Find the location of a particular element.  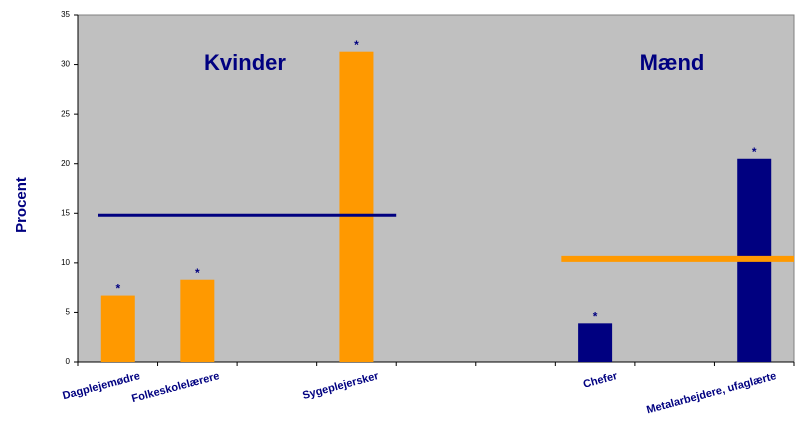

x-tick-label: Metalarbejdere, ufaglærte is located at coordinates (711, 393).